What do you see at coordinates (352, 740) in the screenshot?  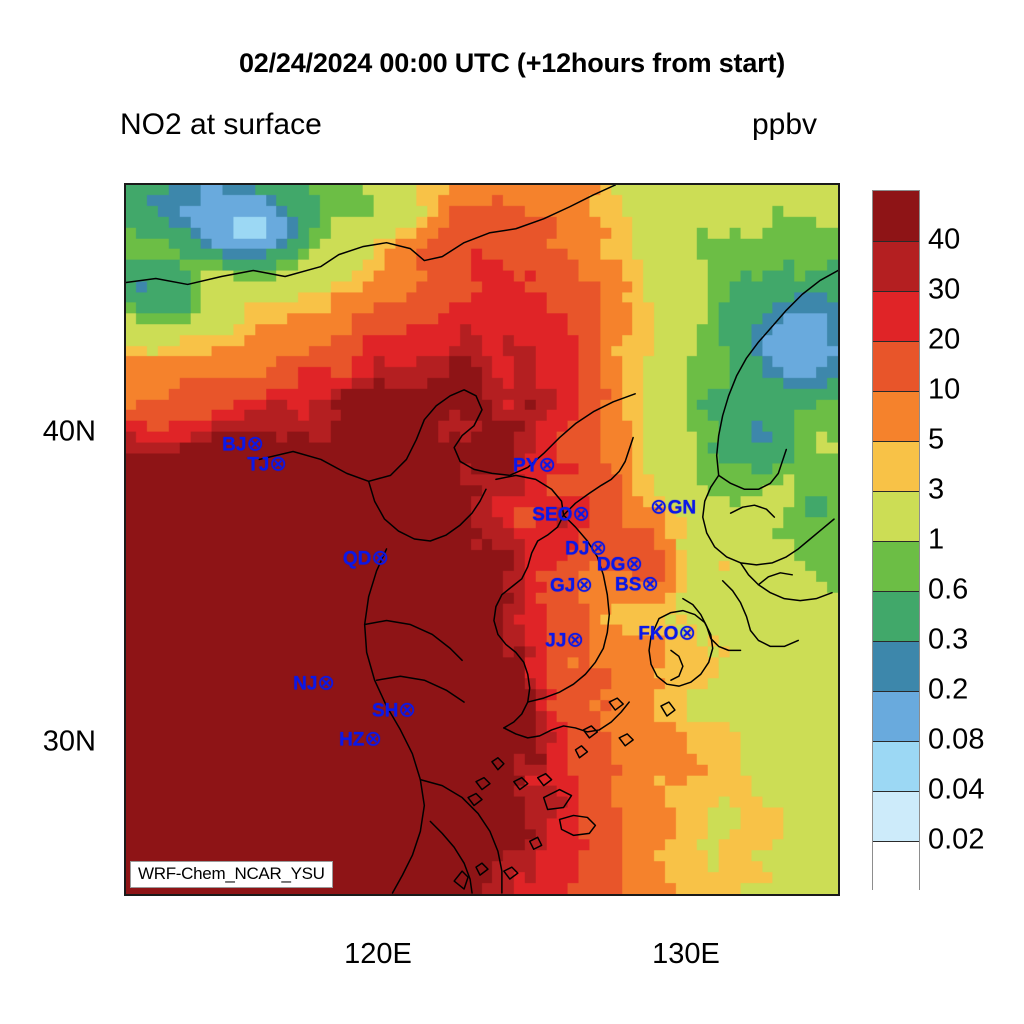 I see `city-label: HZ` at bounding box center [352, 740].